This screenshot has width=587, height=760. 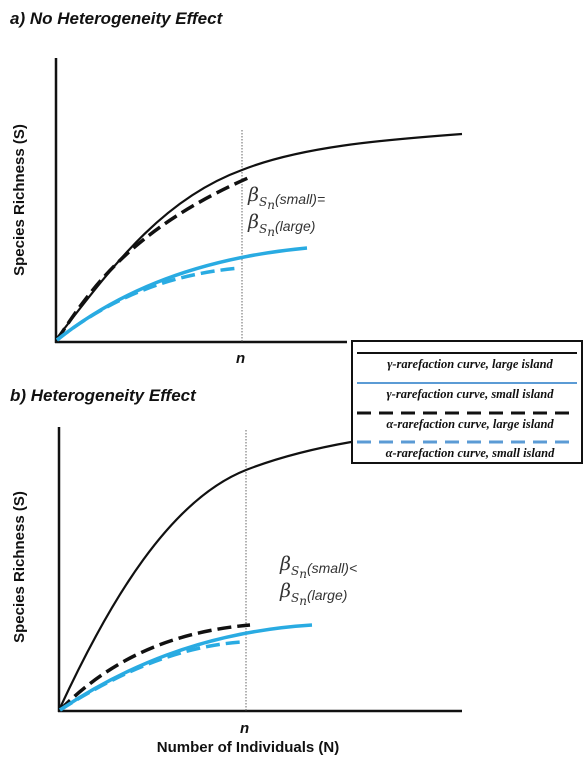 I want to click on legend-label: α-rarefaction curve, large island, so click(x=470, y=424).